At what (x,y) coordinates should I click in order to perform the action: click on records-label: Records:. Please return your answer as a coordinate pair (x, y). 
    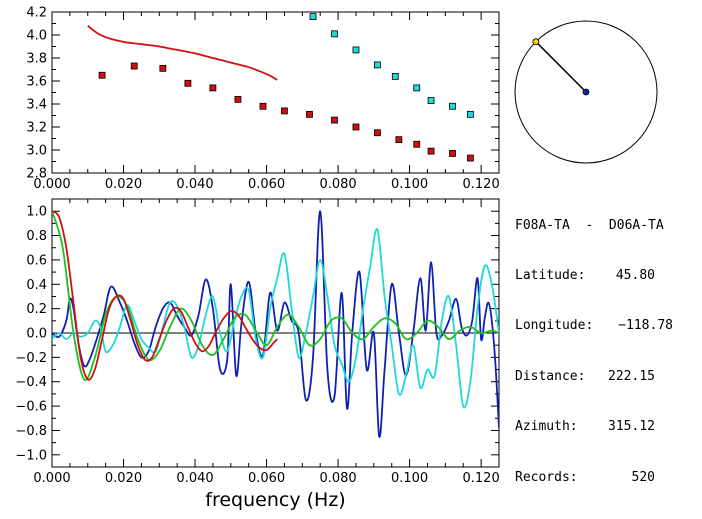
    Looking at the image, I should click on (546, 477).